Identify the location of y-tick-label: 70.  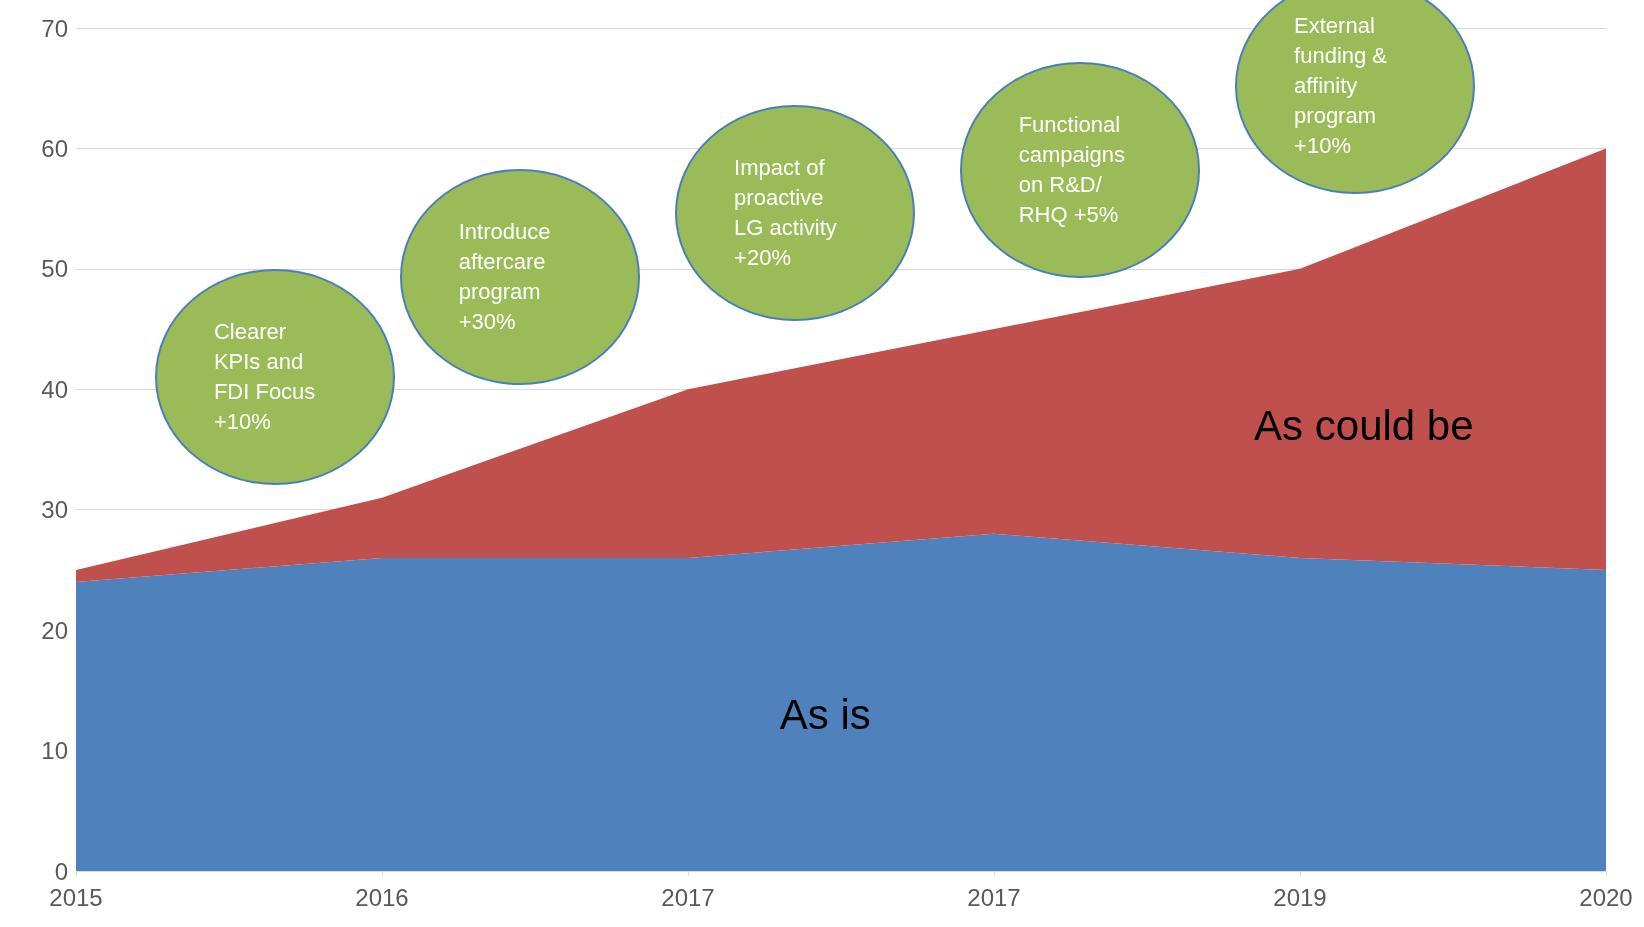
(54, 28).